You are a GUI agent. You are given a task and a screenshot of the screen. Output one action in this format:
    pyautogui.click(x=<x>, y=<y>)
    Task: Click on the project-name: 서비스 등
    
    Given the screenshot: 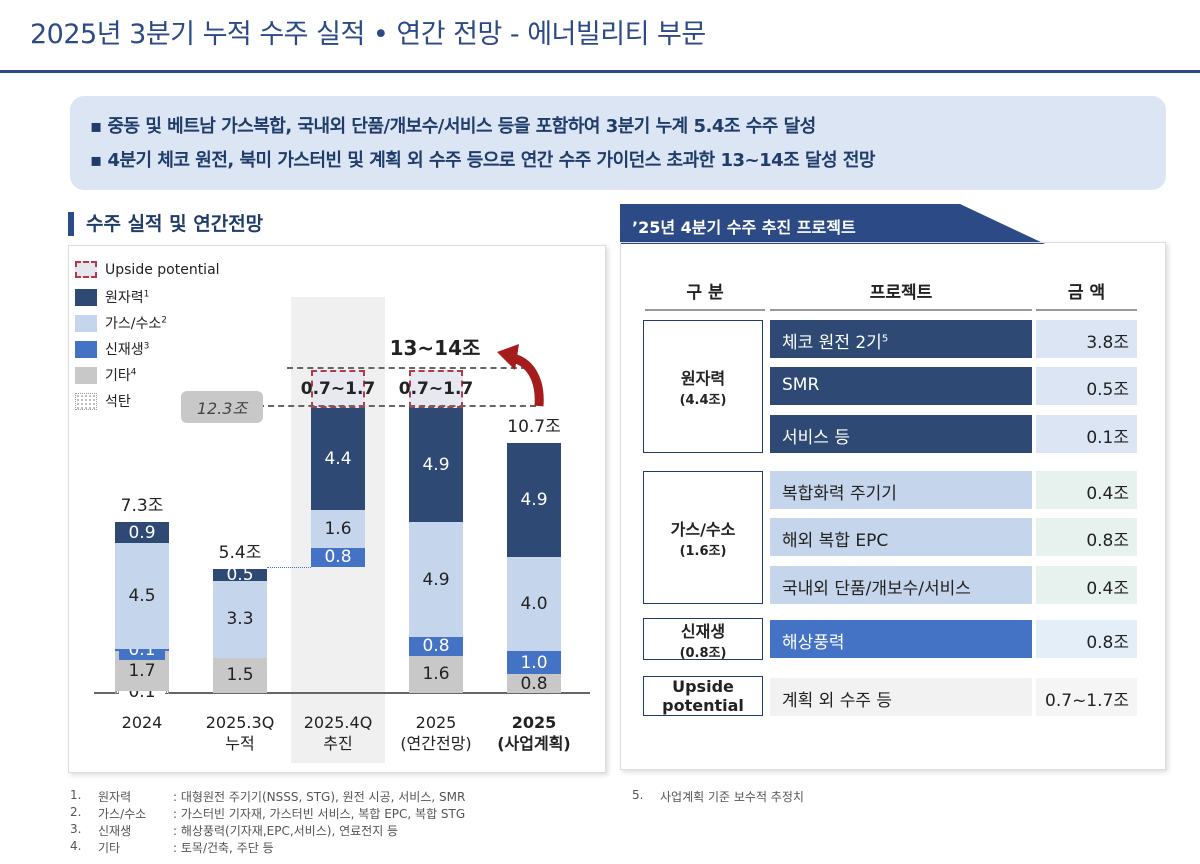 What is the action you would take?
    pyautogui.click(x=901, y=434)
    